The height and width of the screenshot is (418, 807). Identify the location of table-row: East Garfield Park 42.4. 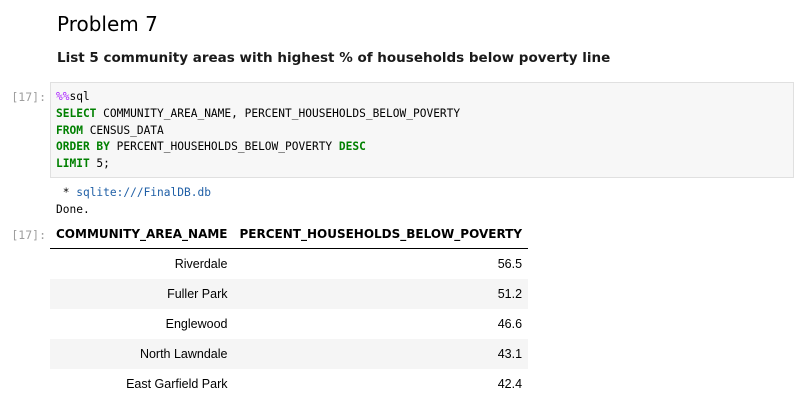
(289, 384).